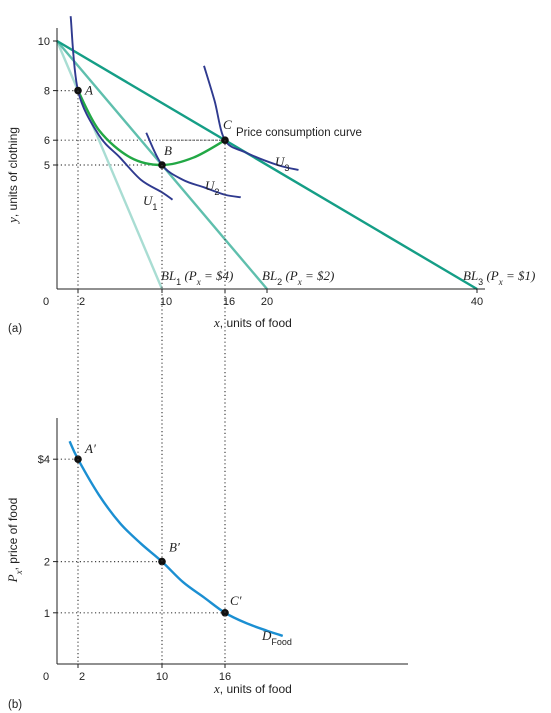 The height and width of the screenshot is (713, 551). Describe the element at coordinates (166, 302) in the screenshot. I see `x-tick-label-10: 10` at that location.